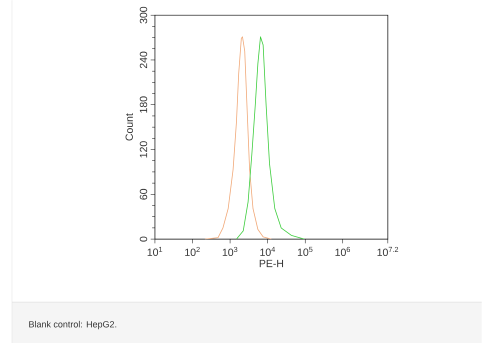  Describe the element at coordinates (129, 126) in the screenshot. I see `y-axis-title: Count` at that location.